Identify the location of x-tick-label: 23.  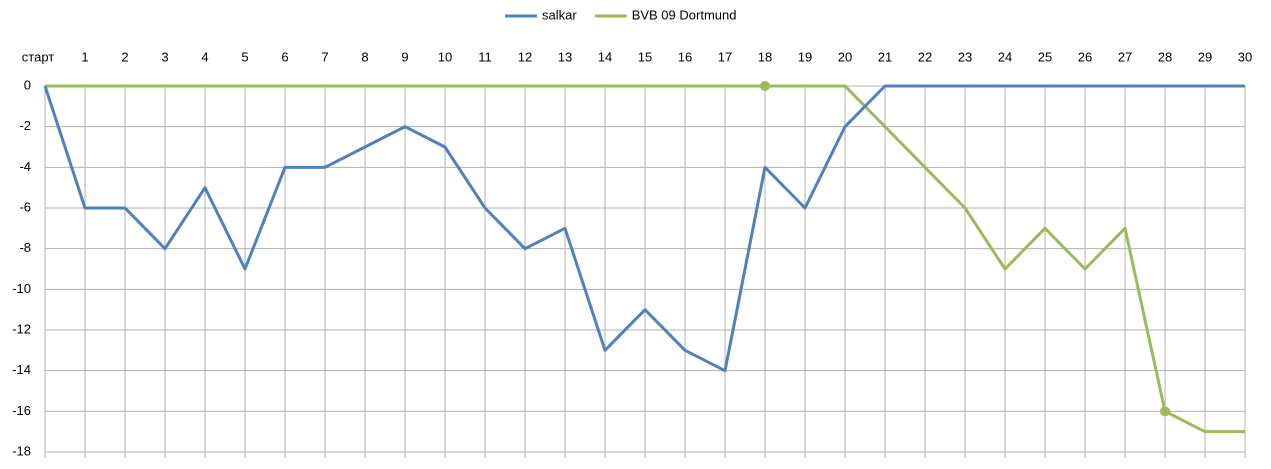
(965, 56).